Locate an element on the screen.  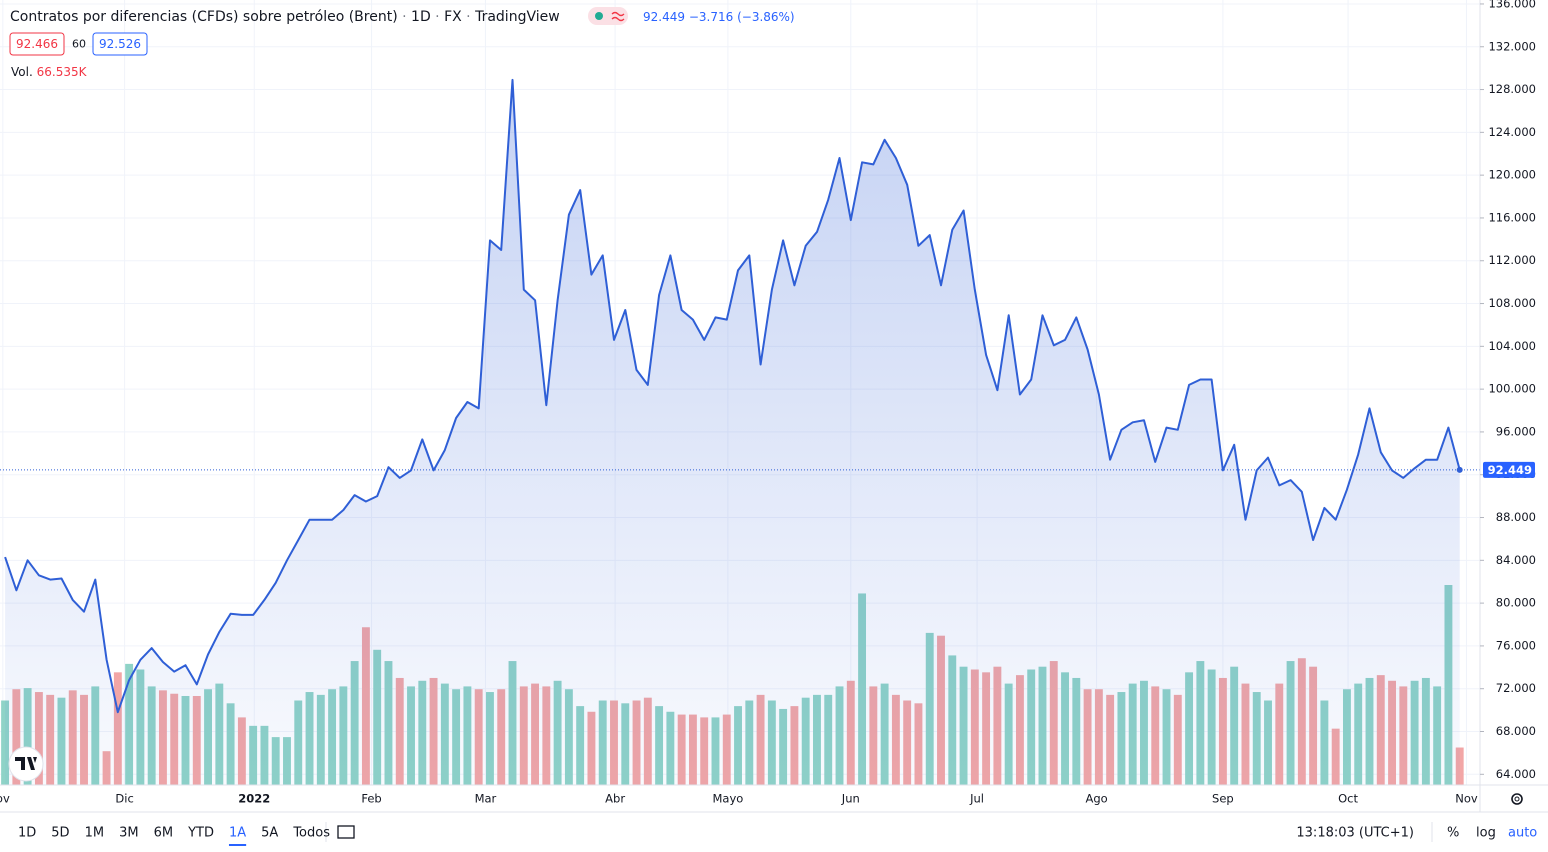
range-button: YTD is located at coordinates (200, 833).